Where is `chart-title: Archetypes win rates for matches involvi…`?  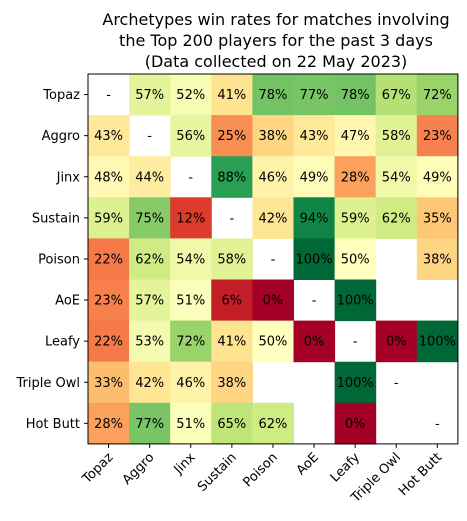 chart-title: Archetypes win rates for matches involvi… is located at coordinates (275, 40).